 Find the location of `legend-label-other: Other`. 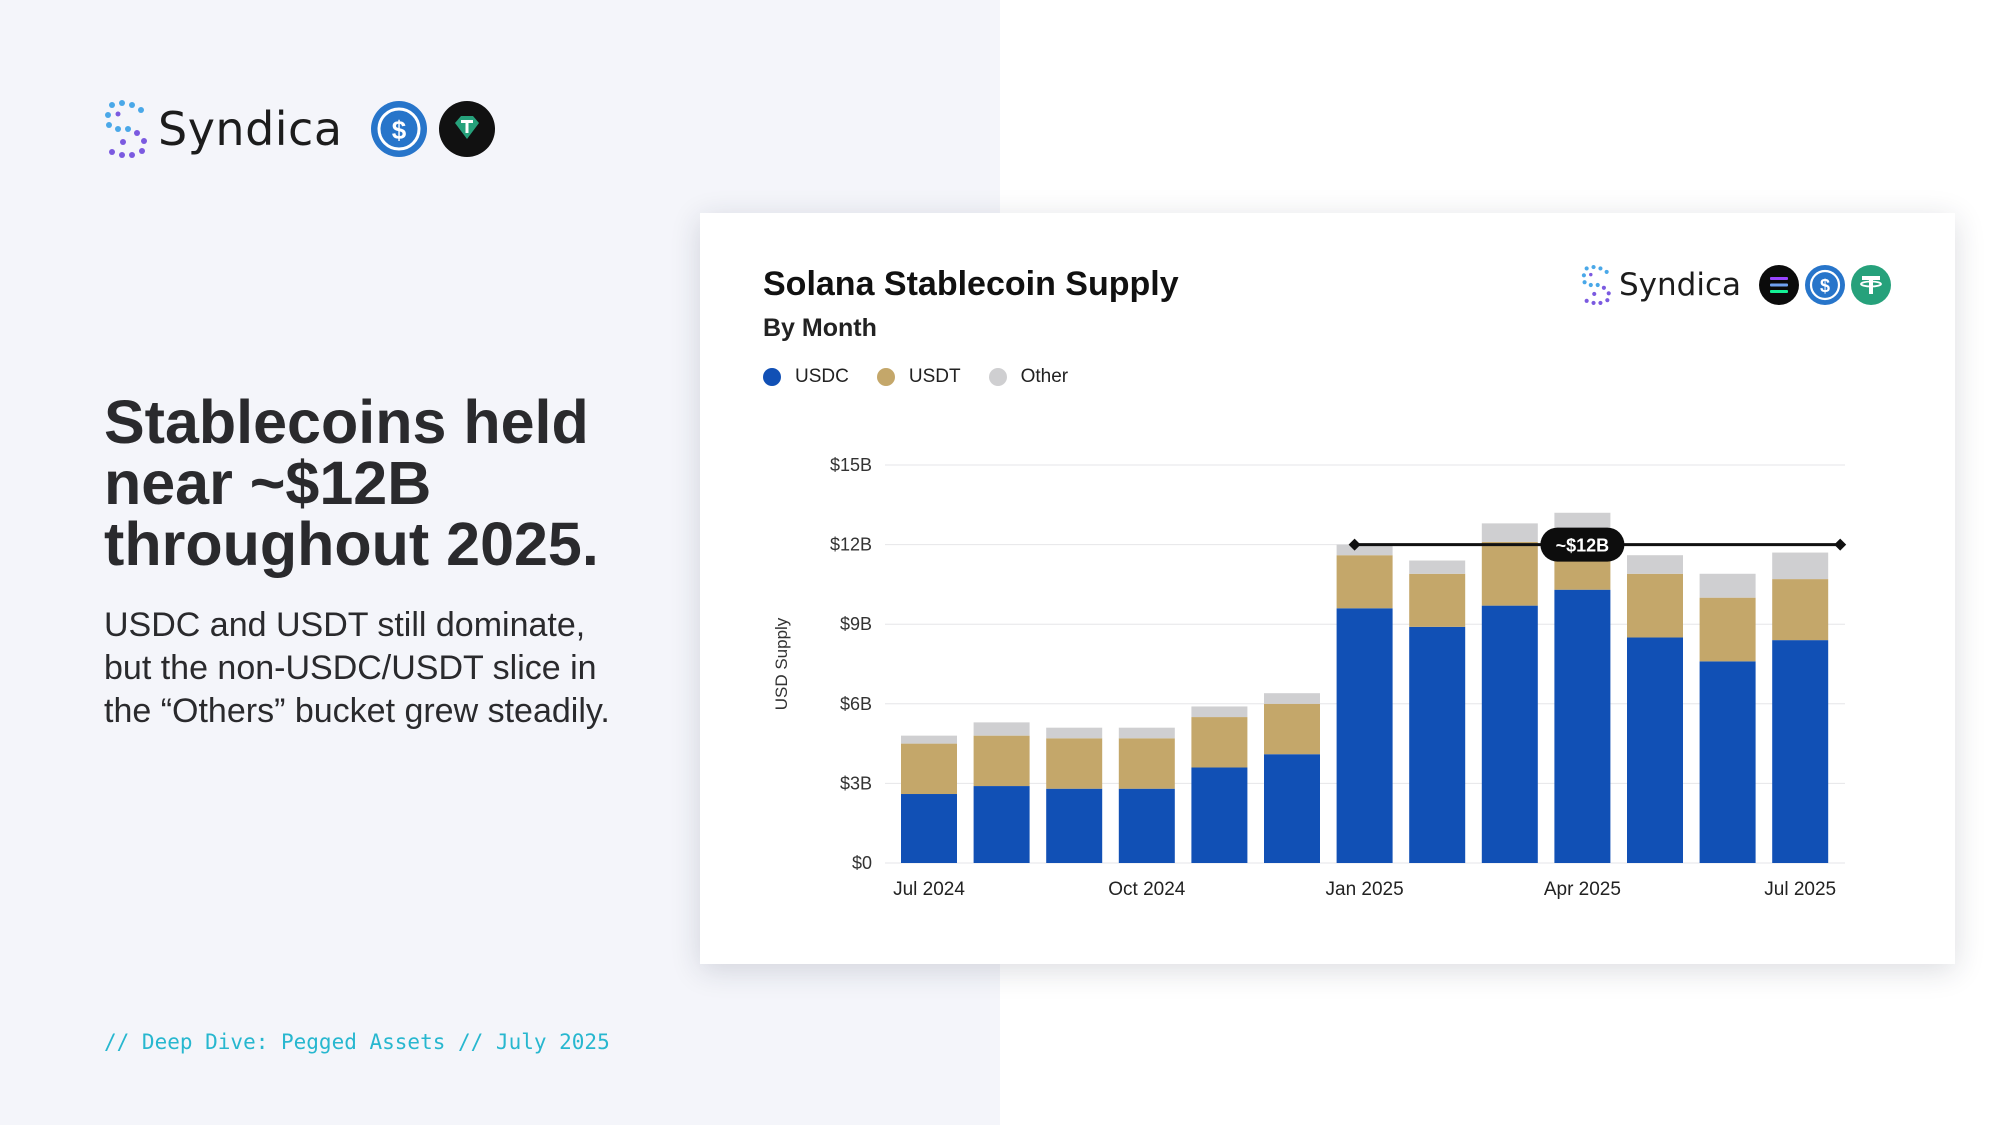

legend-label-other: Other is located at coordinates (1044, 376).